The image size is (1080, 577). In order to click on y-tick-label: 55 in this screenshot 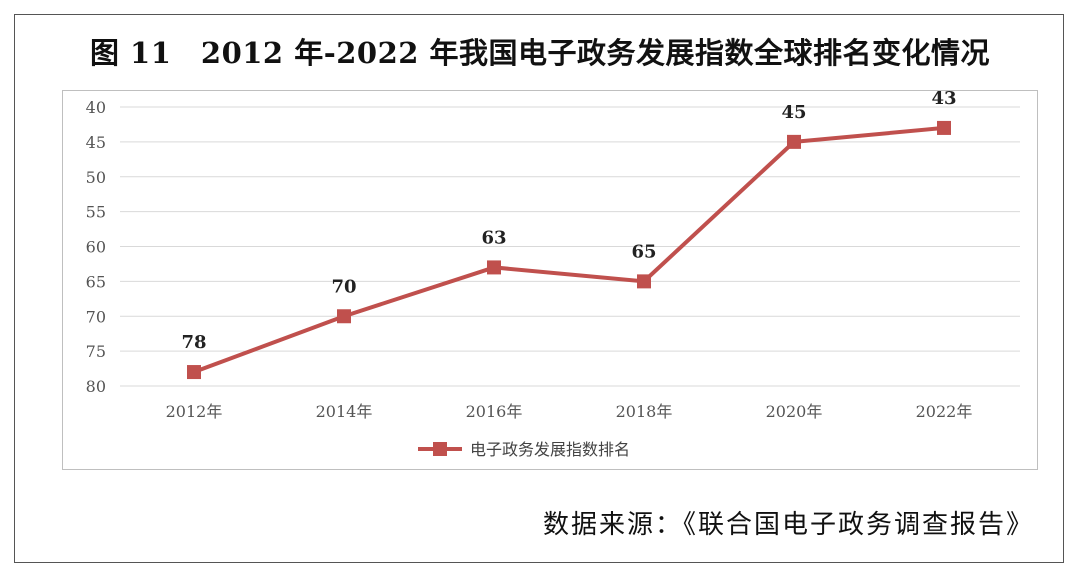, I will do `click(96, 212)`.